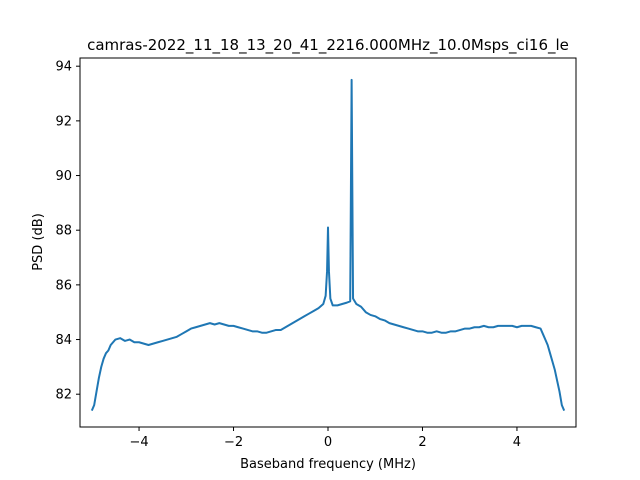  I want to click on y-tick-label: 86, so click(63, 285).